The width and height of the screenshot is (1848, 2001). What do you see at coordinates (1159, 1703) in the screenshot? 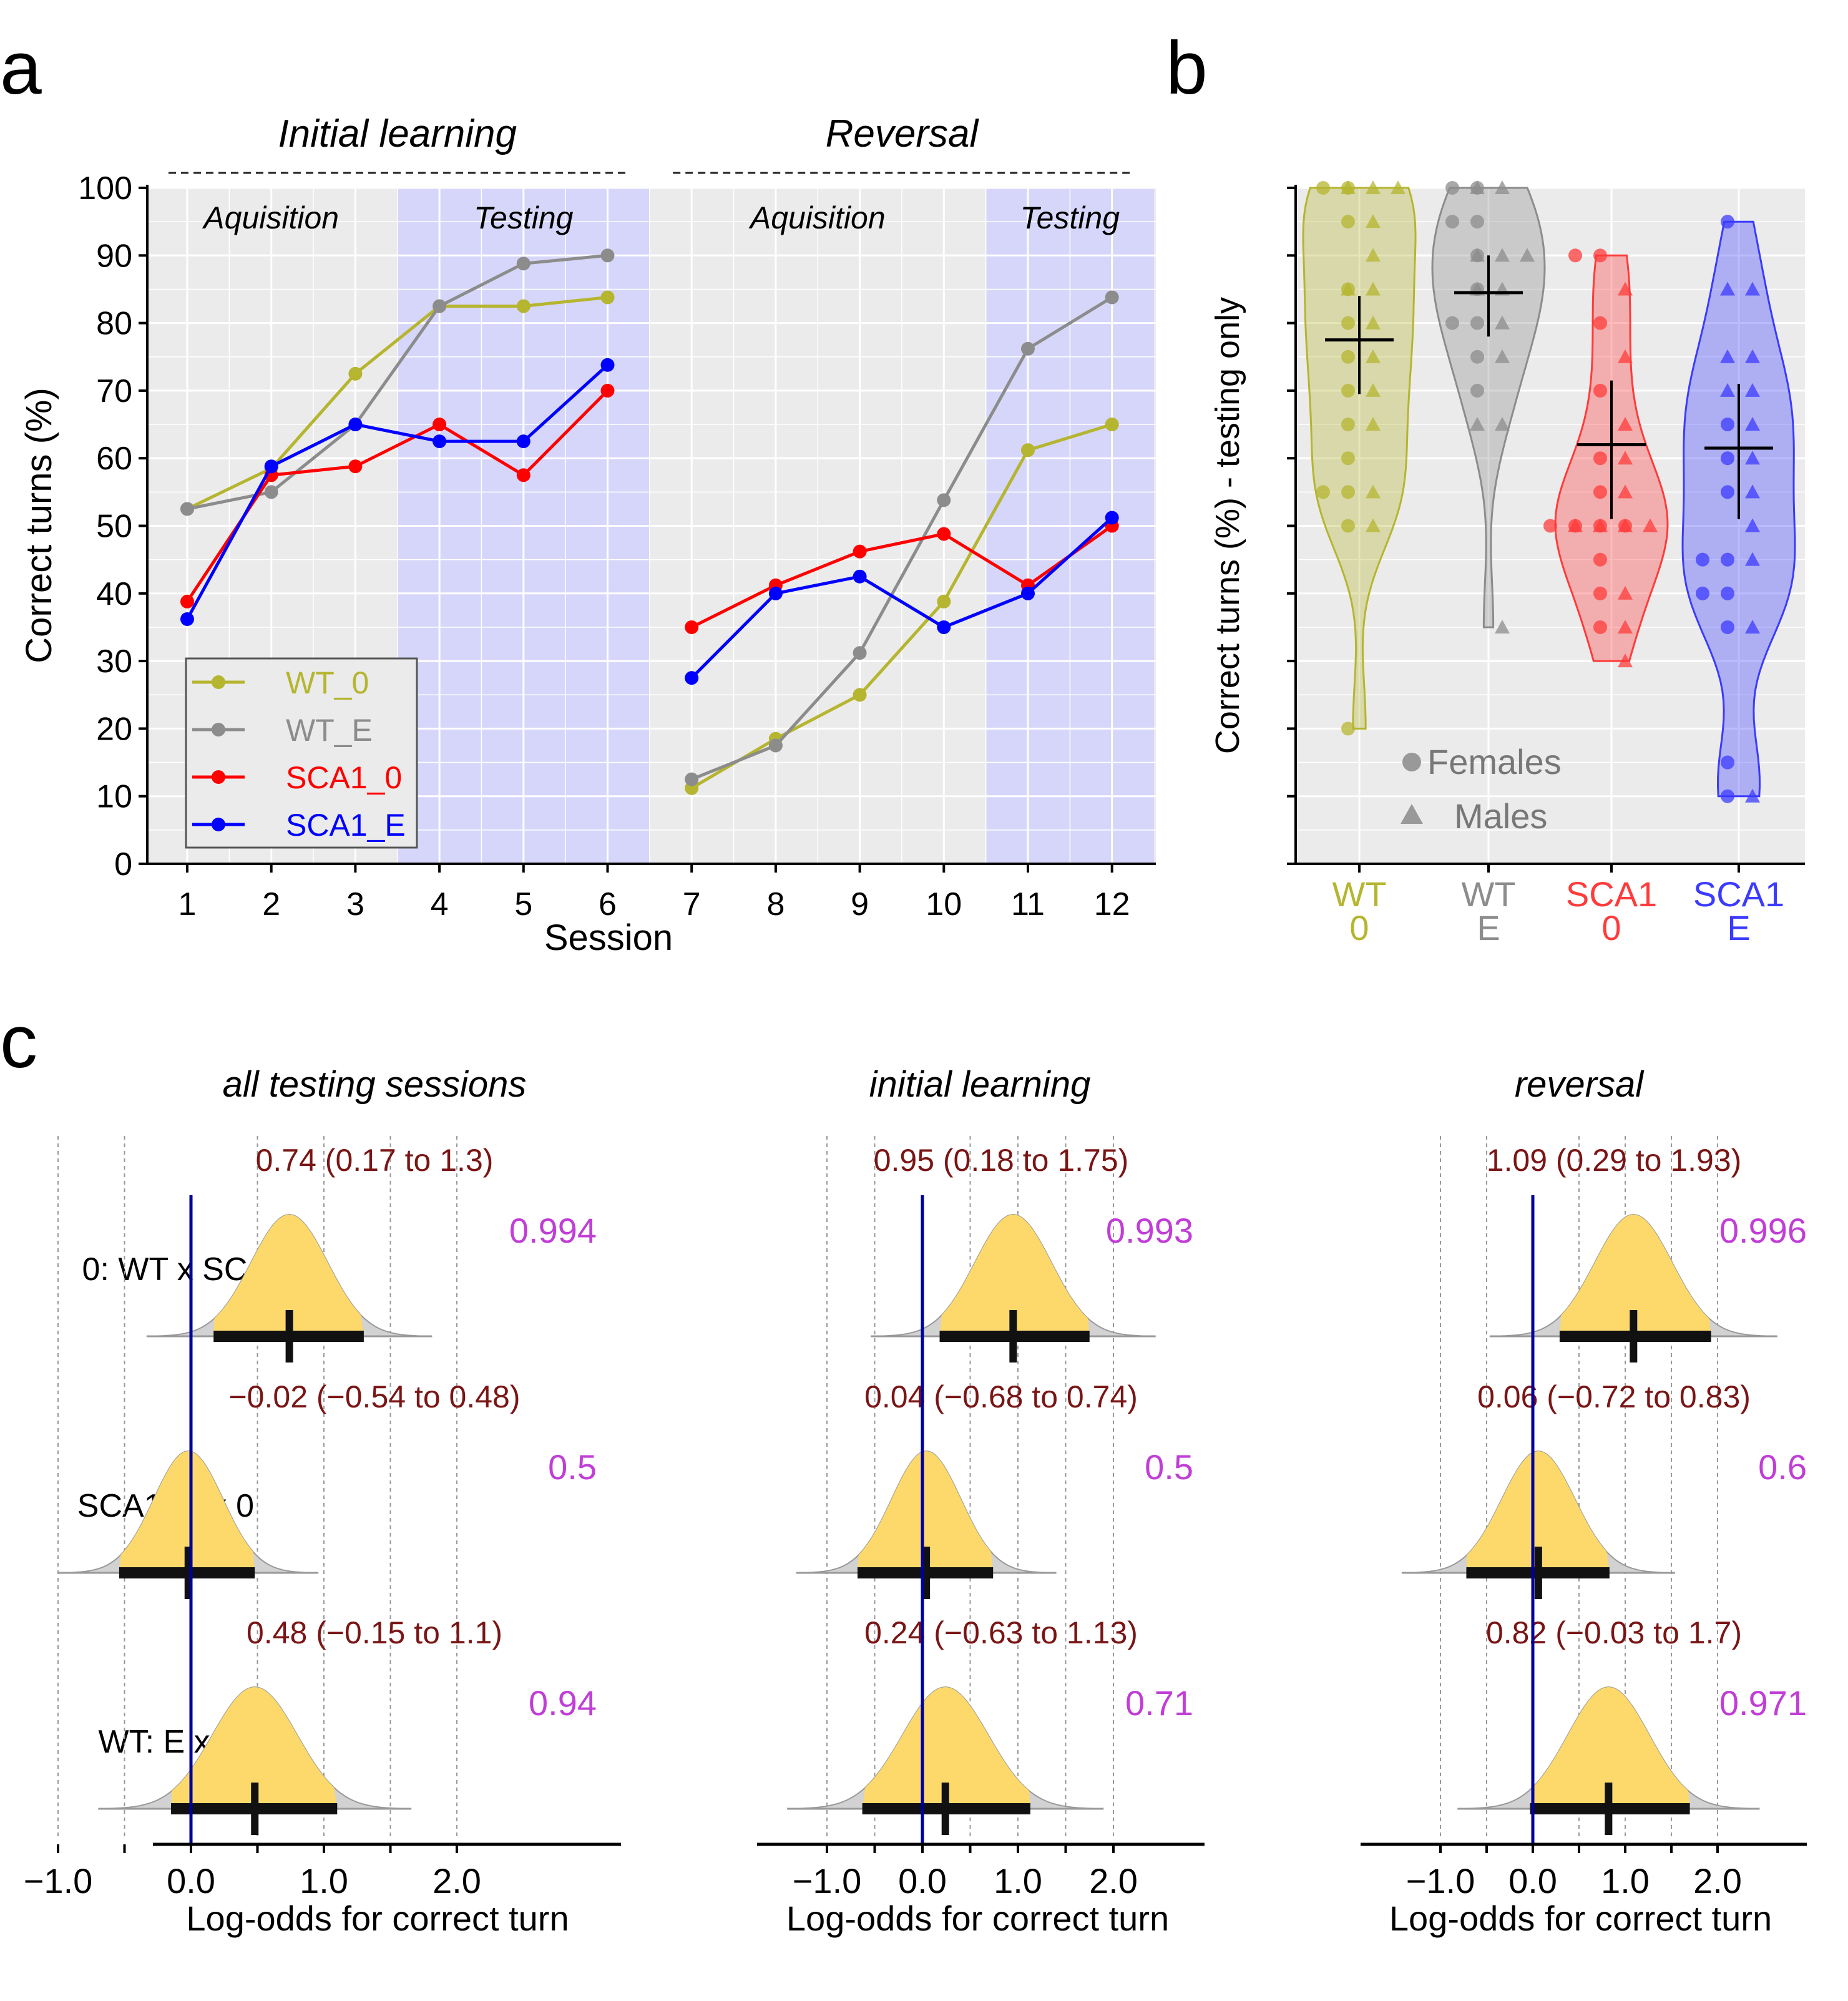
I see `probability-label: 0.71` at bounding box center [1159, 1703].